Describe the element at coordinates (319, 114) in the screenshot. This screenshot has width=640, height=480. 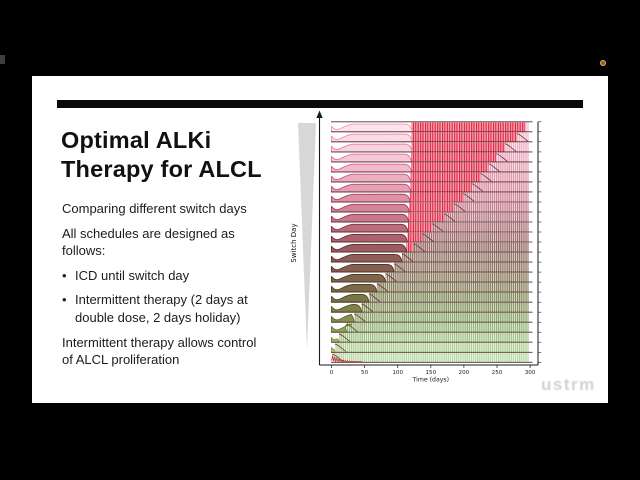
I see `up-arrow-icon` at that location.